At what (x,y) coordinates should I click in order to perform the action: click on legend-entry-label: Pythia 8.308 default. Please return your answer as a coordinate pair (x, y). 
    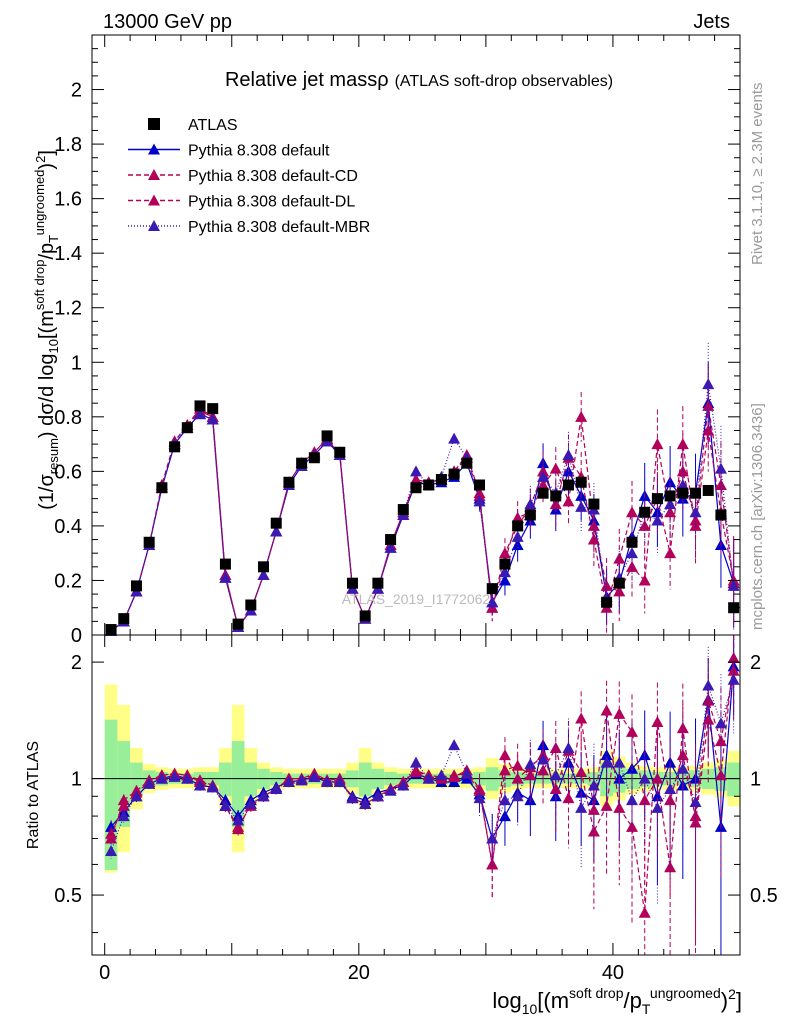
    Looking at the image, I should click on (259, 151).